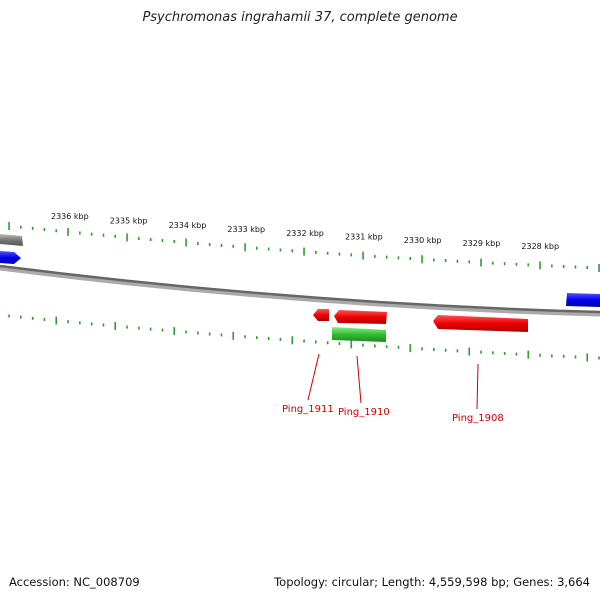 This screenshot has height=600, width=600. What do you see at coordinates (478, 418) in the screenshot?
I see `gene-label-ping-1908: Ping_1908` at bounding box center [478, 418].